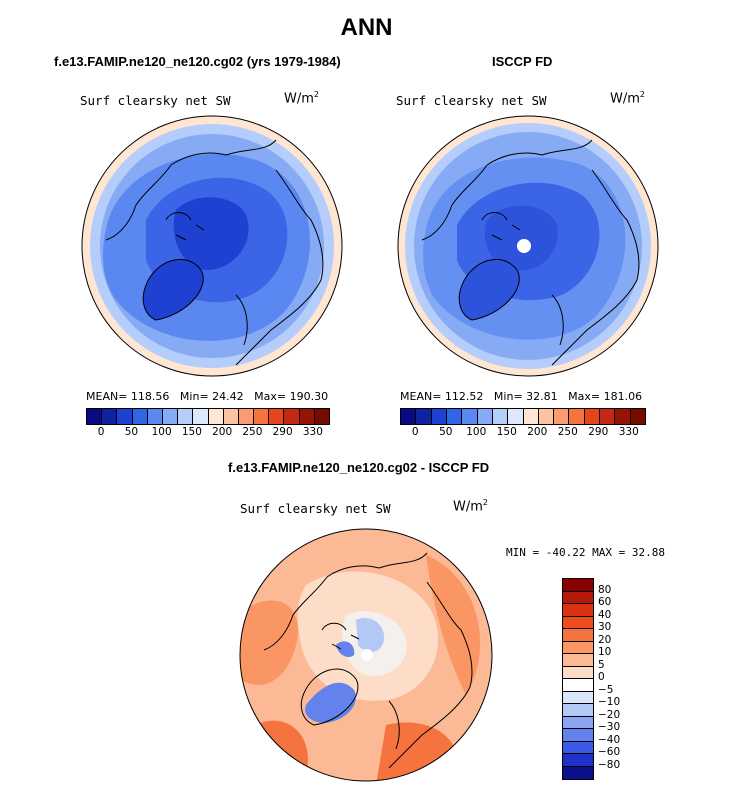 The height and width of the screenshot is (789, 733). I want to click on panel2-variable-label: Surf clearsky net SW, so click(471, 100).